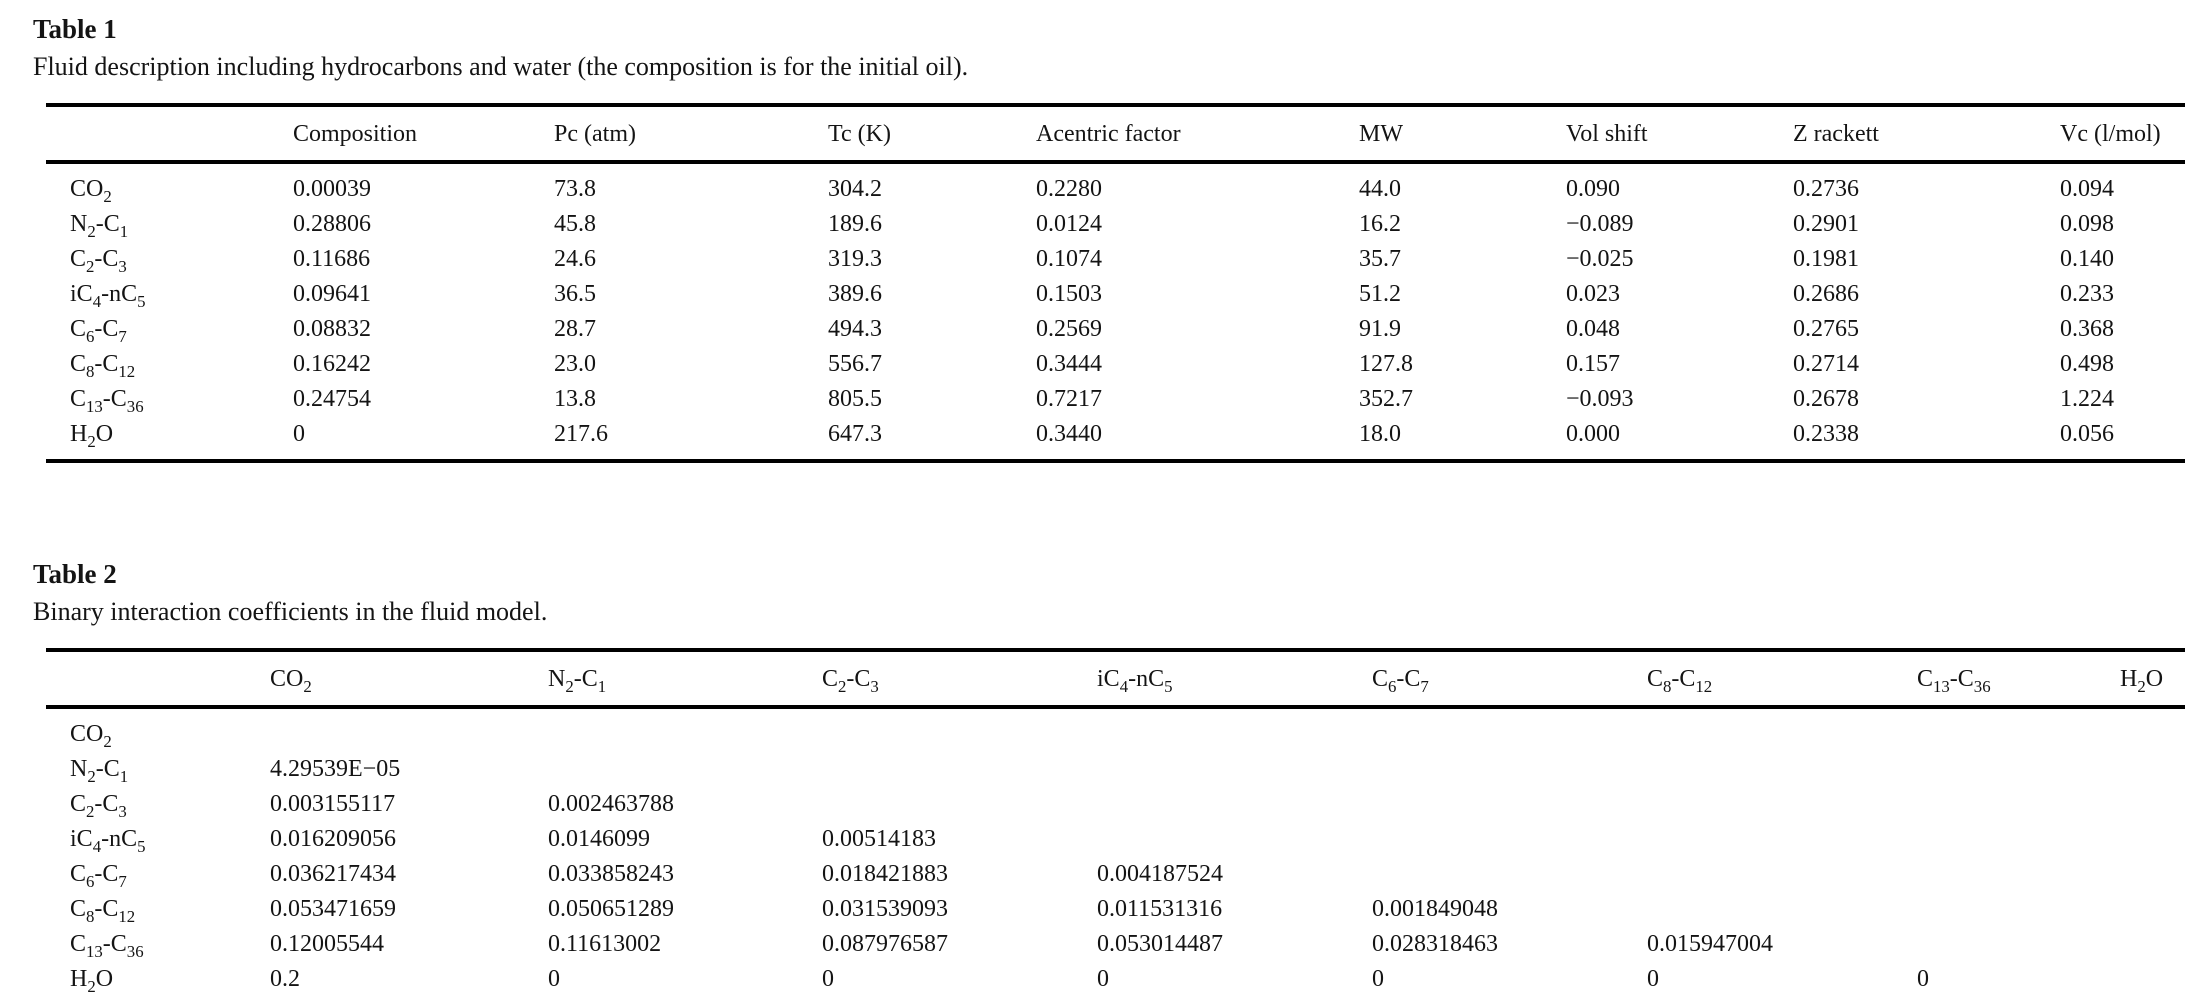 The width and height of the screenshot is (2199, 1004). What do you see at coordinates (575, 329) in the screenshot?
I see `value-cell: 28.7` at bounding box center [575, 329].